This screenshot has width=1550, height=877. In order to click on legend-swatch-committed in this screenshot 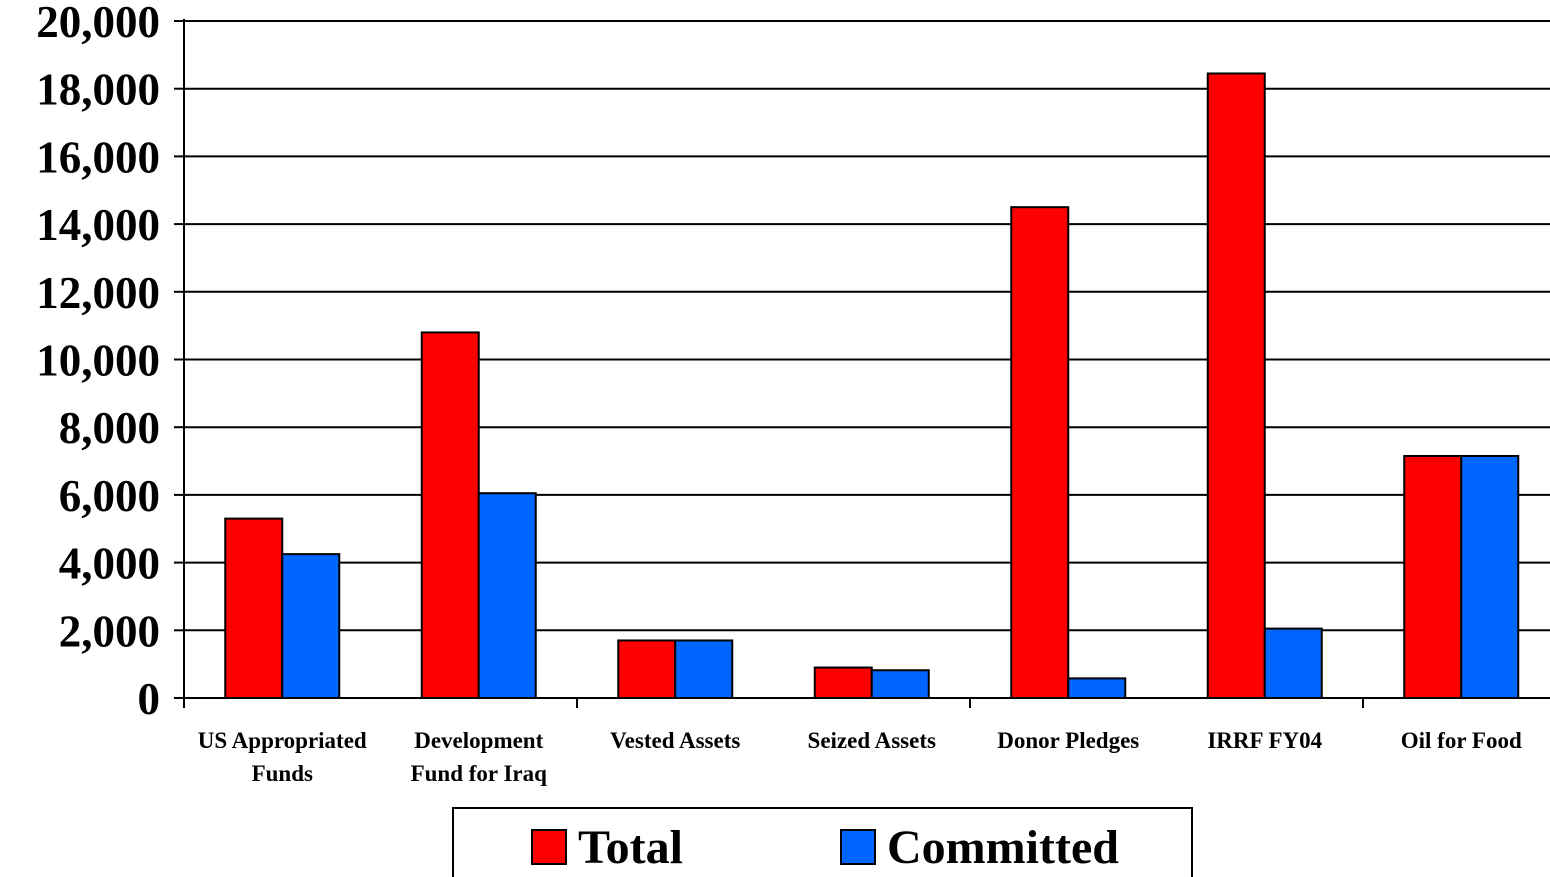, I will do `click(858, 847)`.